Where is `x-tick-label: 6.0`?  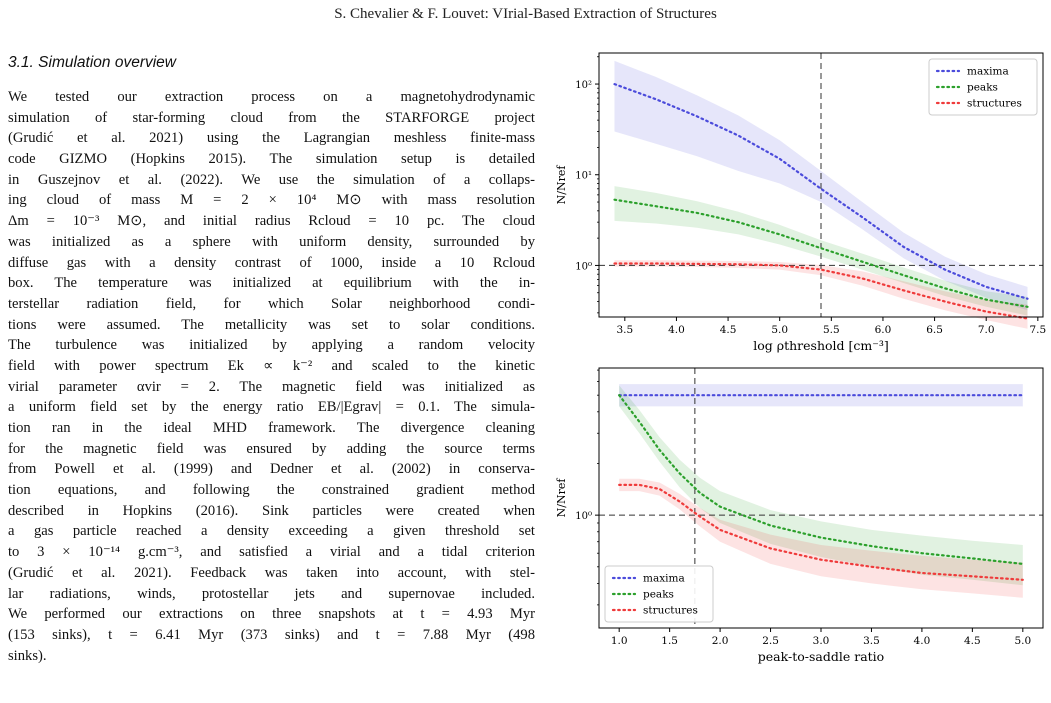 x-tick-label: 6.0 is located at coordinates (883, 330).